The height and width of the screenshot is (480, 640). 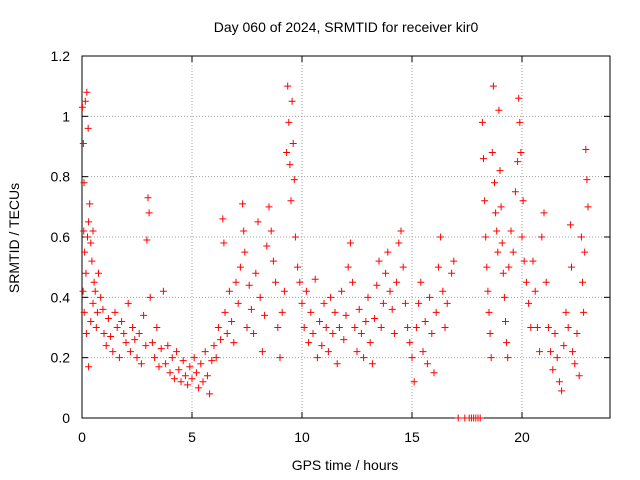 I want to click on x-tick-label: 10, so click(x=302, y=437).